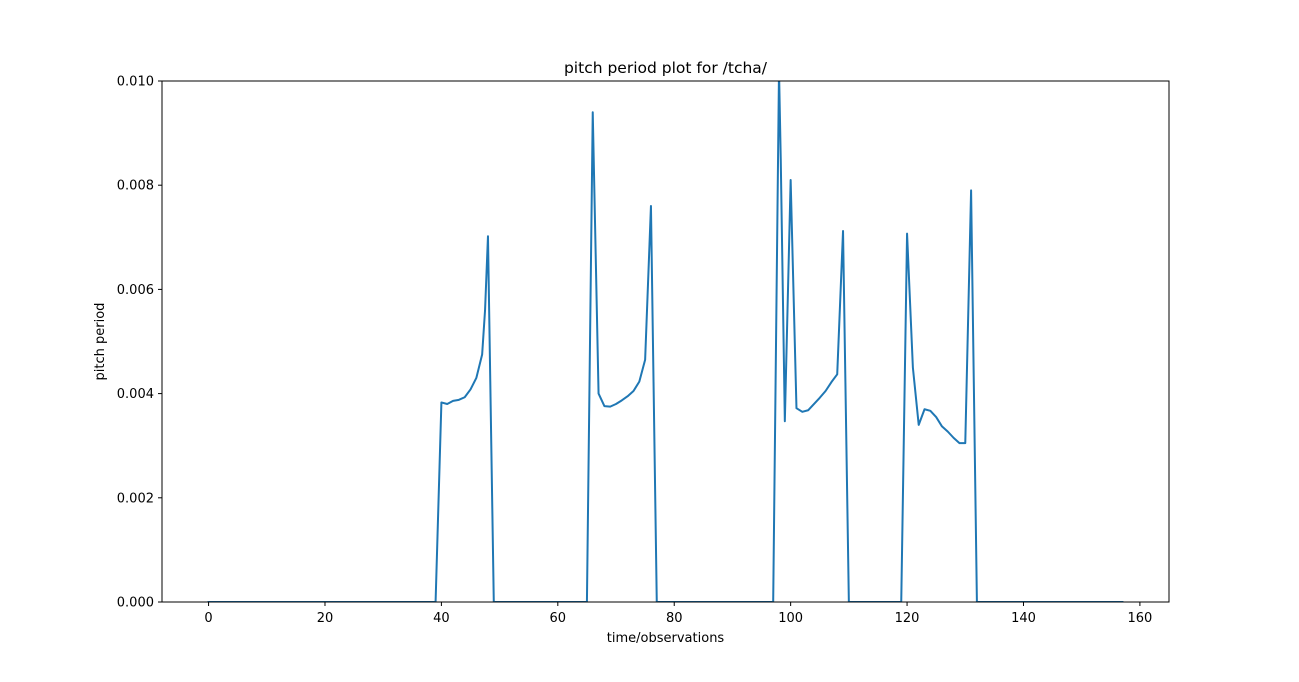 This screenshot has width=1299, height=682. I want to click on x-axis-label: time/observations, so click(666, 638).